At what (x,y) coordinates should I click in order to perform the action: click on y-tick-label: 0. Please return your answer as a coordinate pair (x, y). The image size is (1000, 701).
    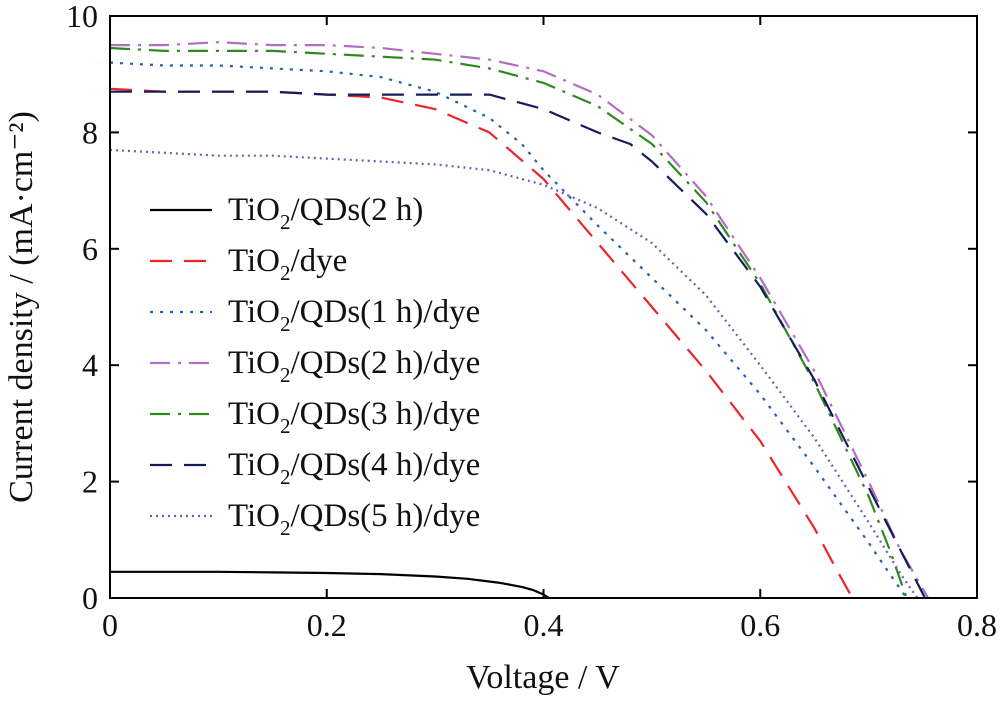
    Looking at the image, I should click on (90, 598).